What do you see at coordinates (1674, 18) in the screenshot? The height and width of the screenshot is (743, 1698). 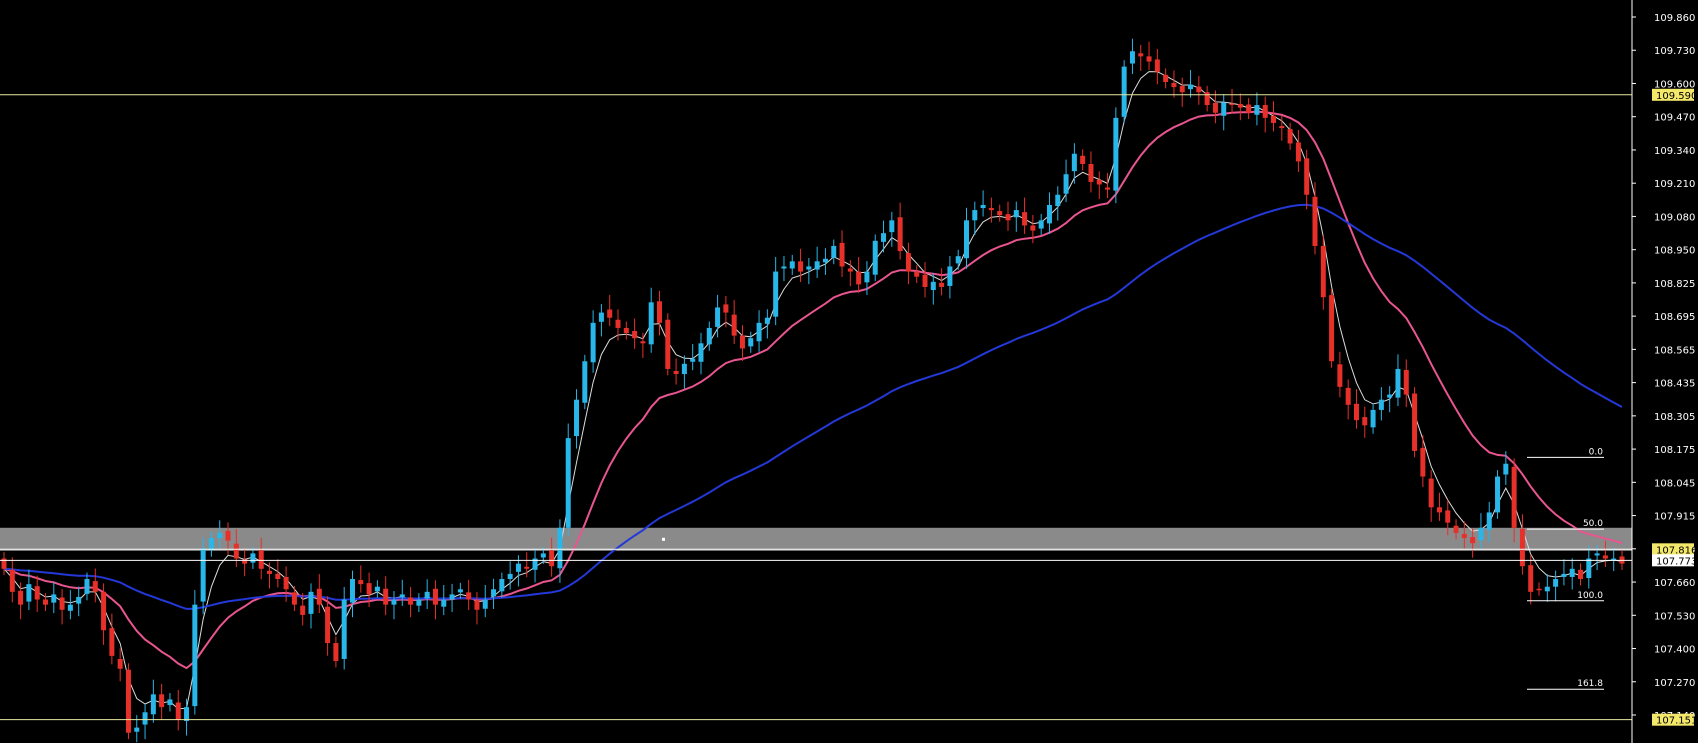 I see `price-axis-label: 109.860` at bounding box center [1674, 18].